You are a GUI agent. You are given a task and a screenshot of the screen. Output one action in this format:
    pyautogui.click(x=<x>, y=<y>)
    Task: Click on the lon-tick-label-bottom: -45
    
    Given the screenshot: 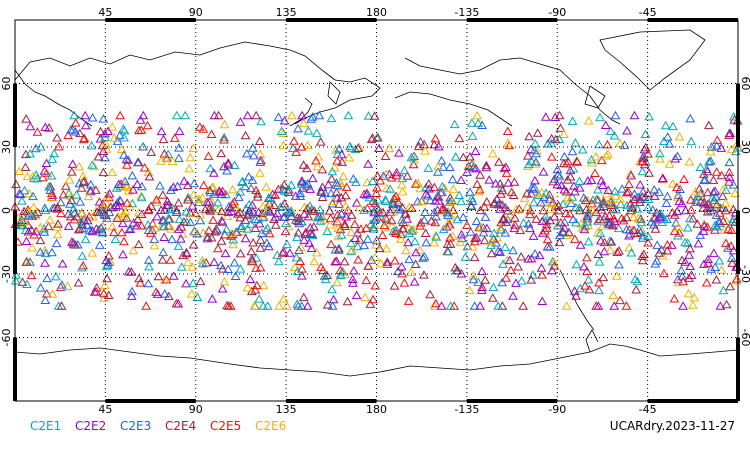 What is the action you would take?
    pyautogui.click(x=648, y=409)
    